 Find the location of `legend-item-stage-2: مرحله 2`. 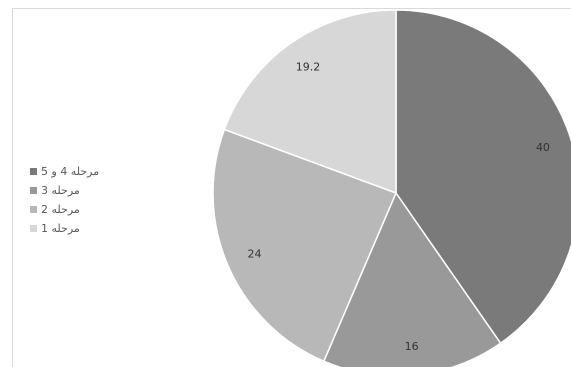

legend-item-stage-2: مرحله 2 is located at coordinates (75, 209).